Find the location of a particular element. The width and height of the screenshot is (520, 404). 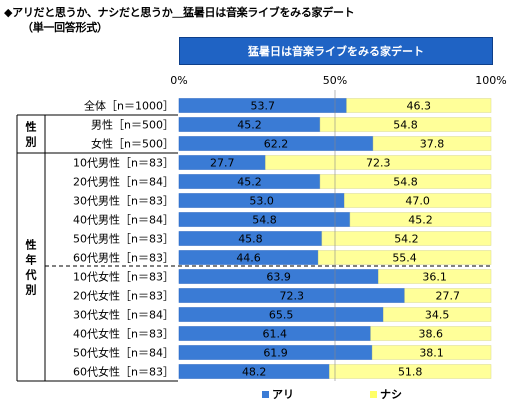

value-label-ari: 45.8 is located at coordinates (250, 239).